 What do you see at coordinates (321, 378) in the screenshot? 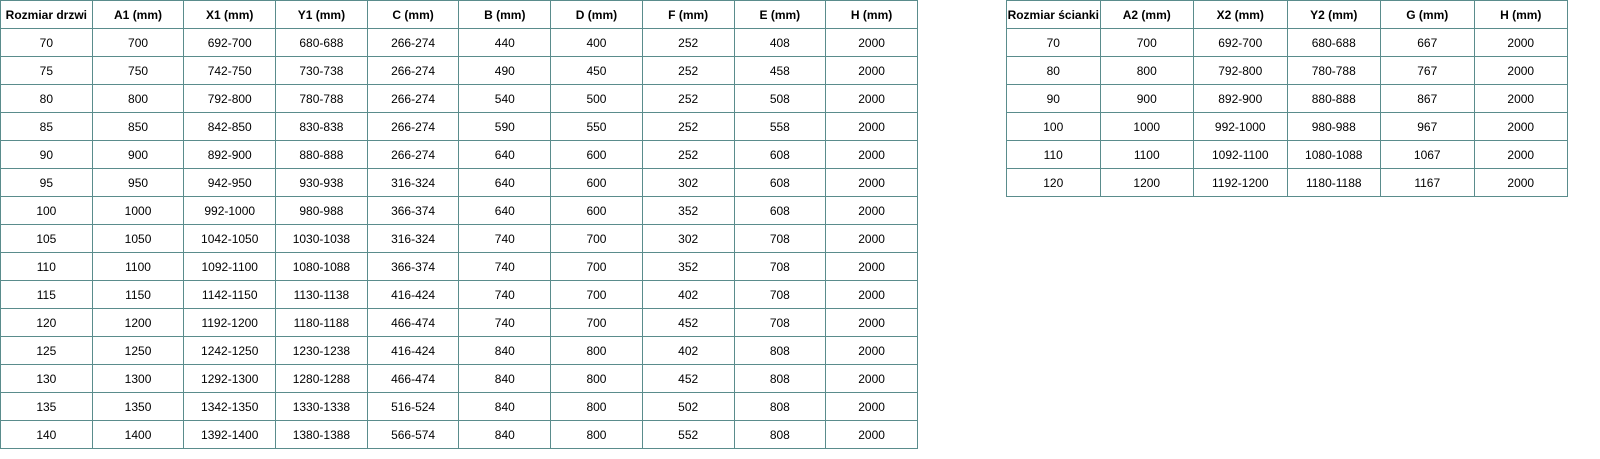
I see `table-cell: 1280-1288` at bounding box center [321, 378].